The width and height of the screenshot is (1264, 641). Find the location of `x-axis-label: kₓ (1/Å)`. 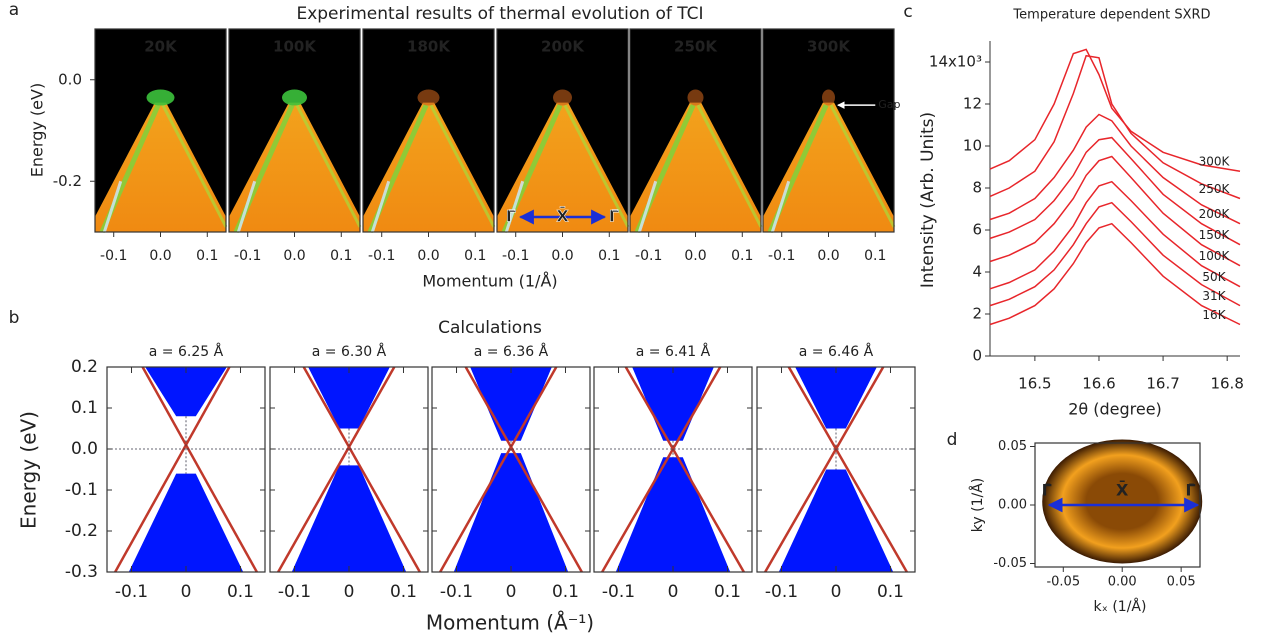

x-axis-label: kₓ (1/Å) is located at coordinates (1120, 606).